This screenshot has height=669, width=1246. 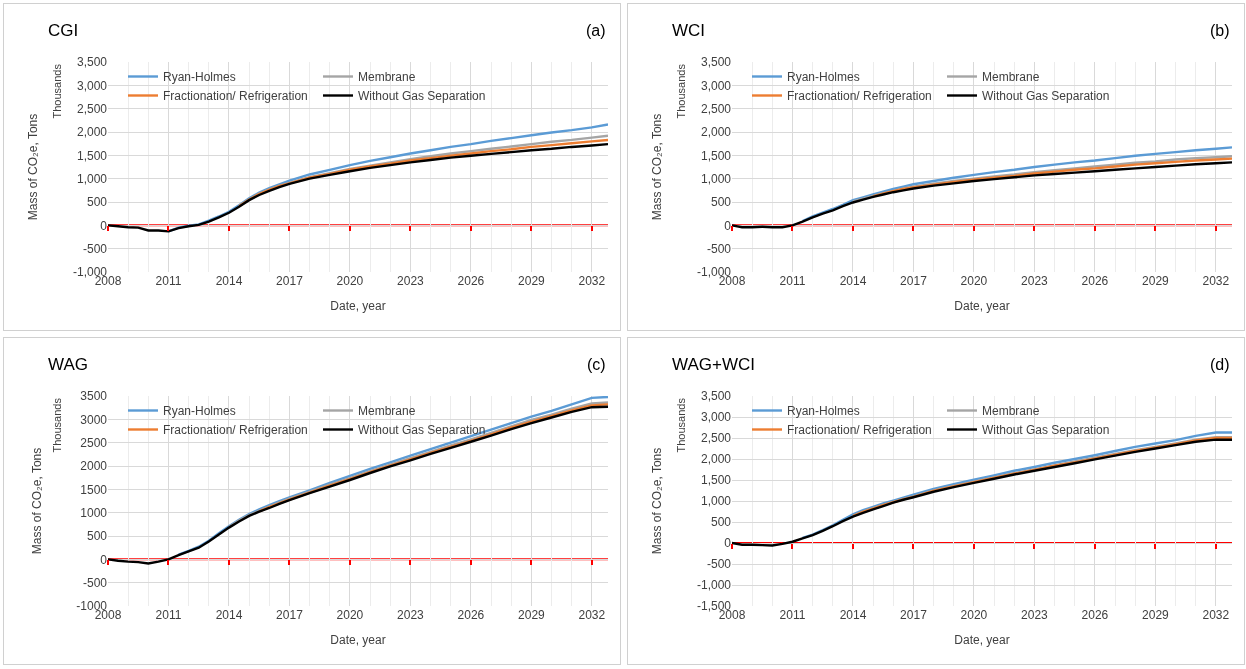 What do you see at coordinates (714, 585) in the screenshot?
I see `y-tick-label: -1,000` at bounding box center [714, 585].